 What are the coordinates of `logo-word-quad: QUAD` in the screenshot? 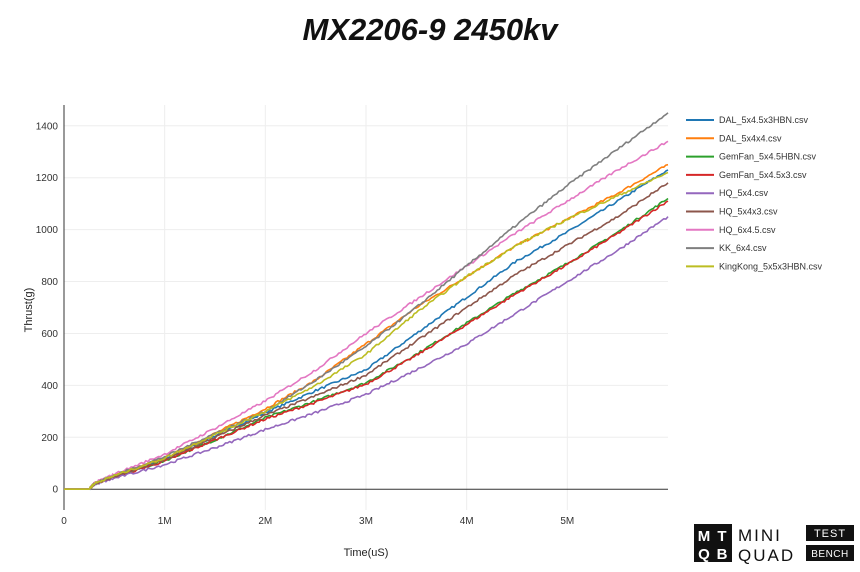 It's located at (766, 555).